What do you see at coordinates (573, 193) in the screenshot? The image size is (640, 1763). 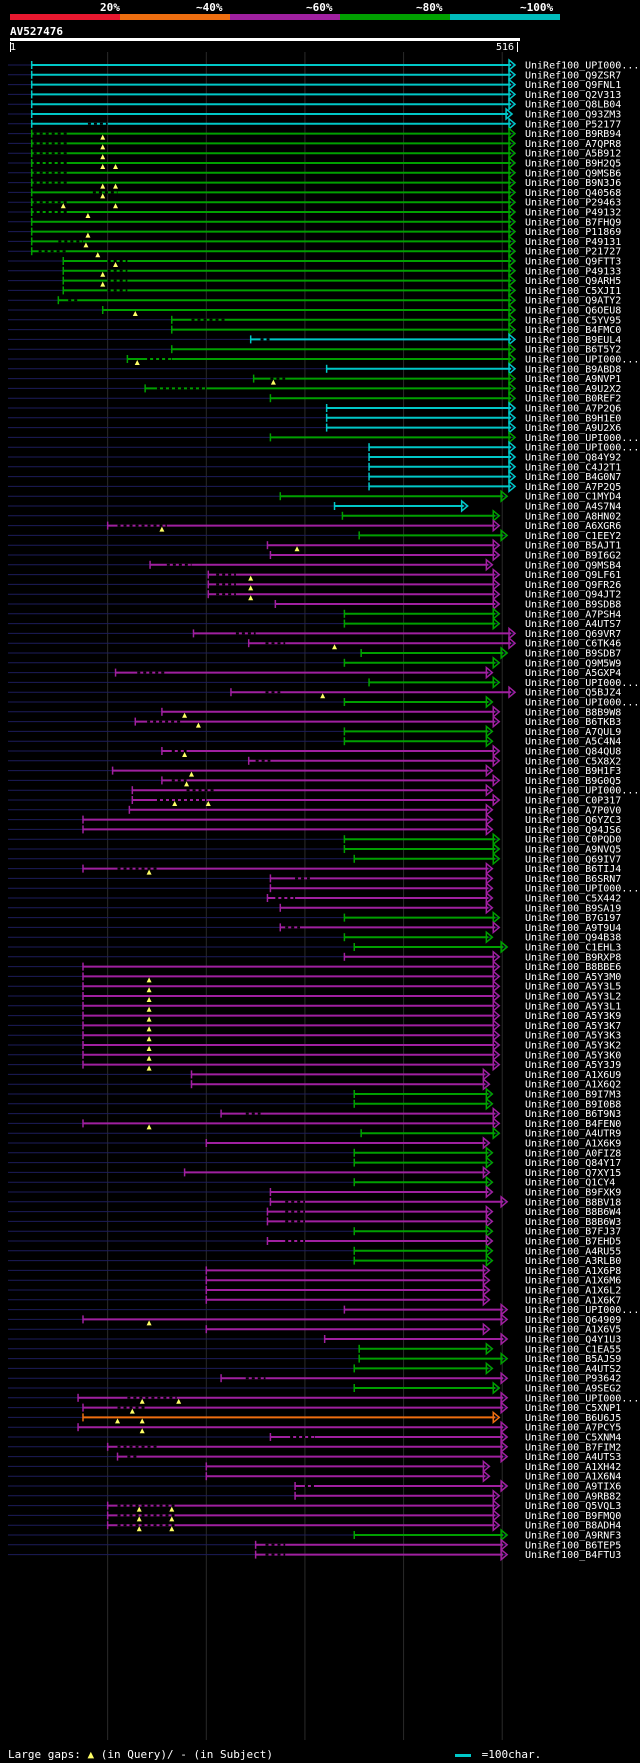 I see `hit-label: UniRef100_Q40568` at bounding box center [573, 193].